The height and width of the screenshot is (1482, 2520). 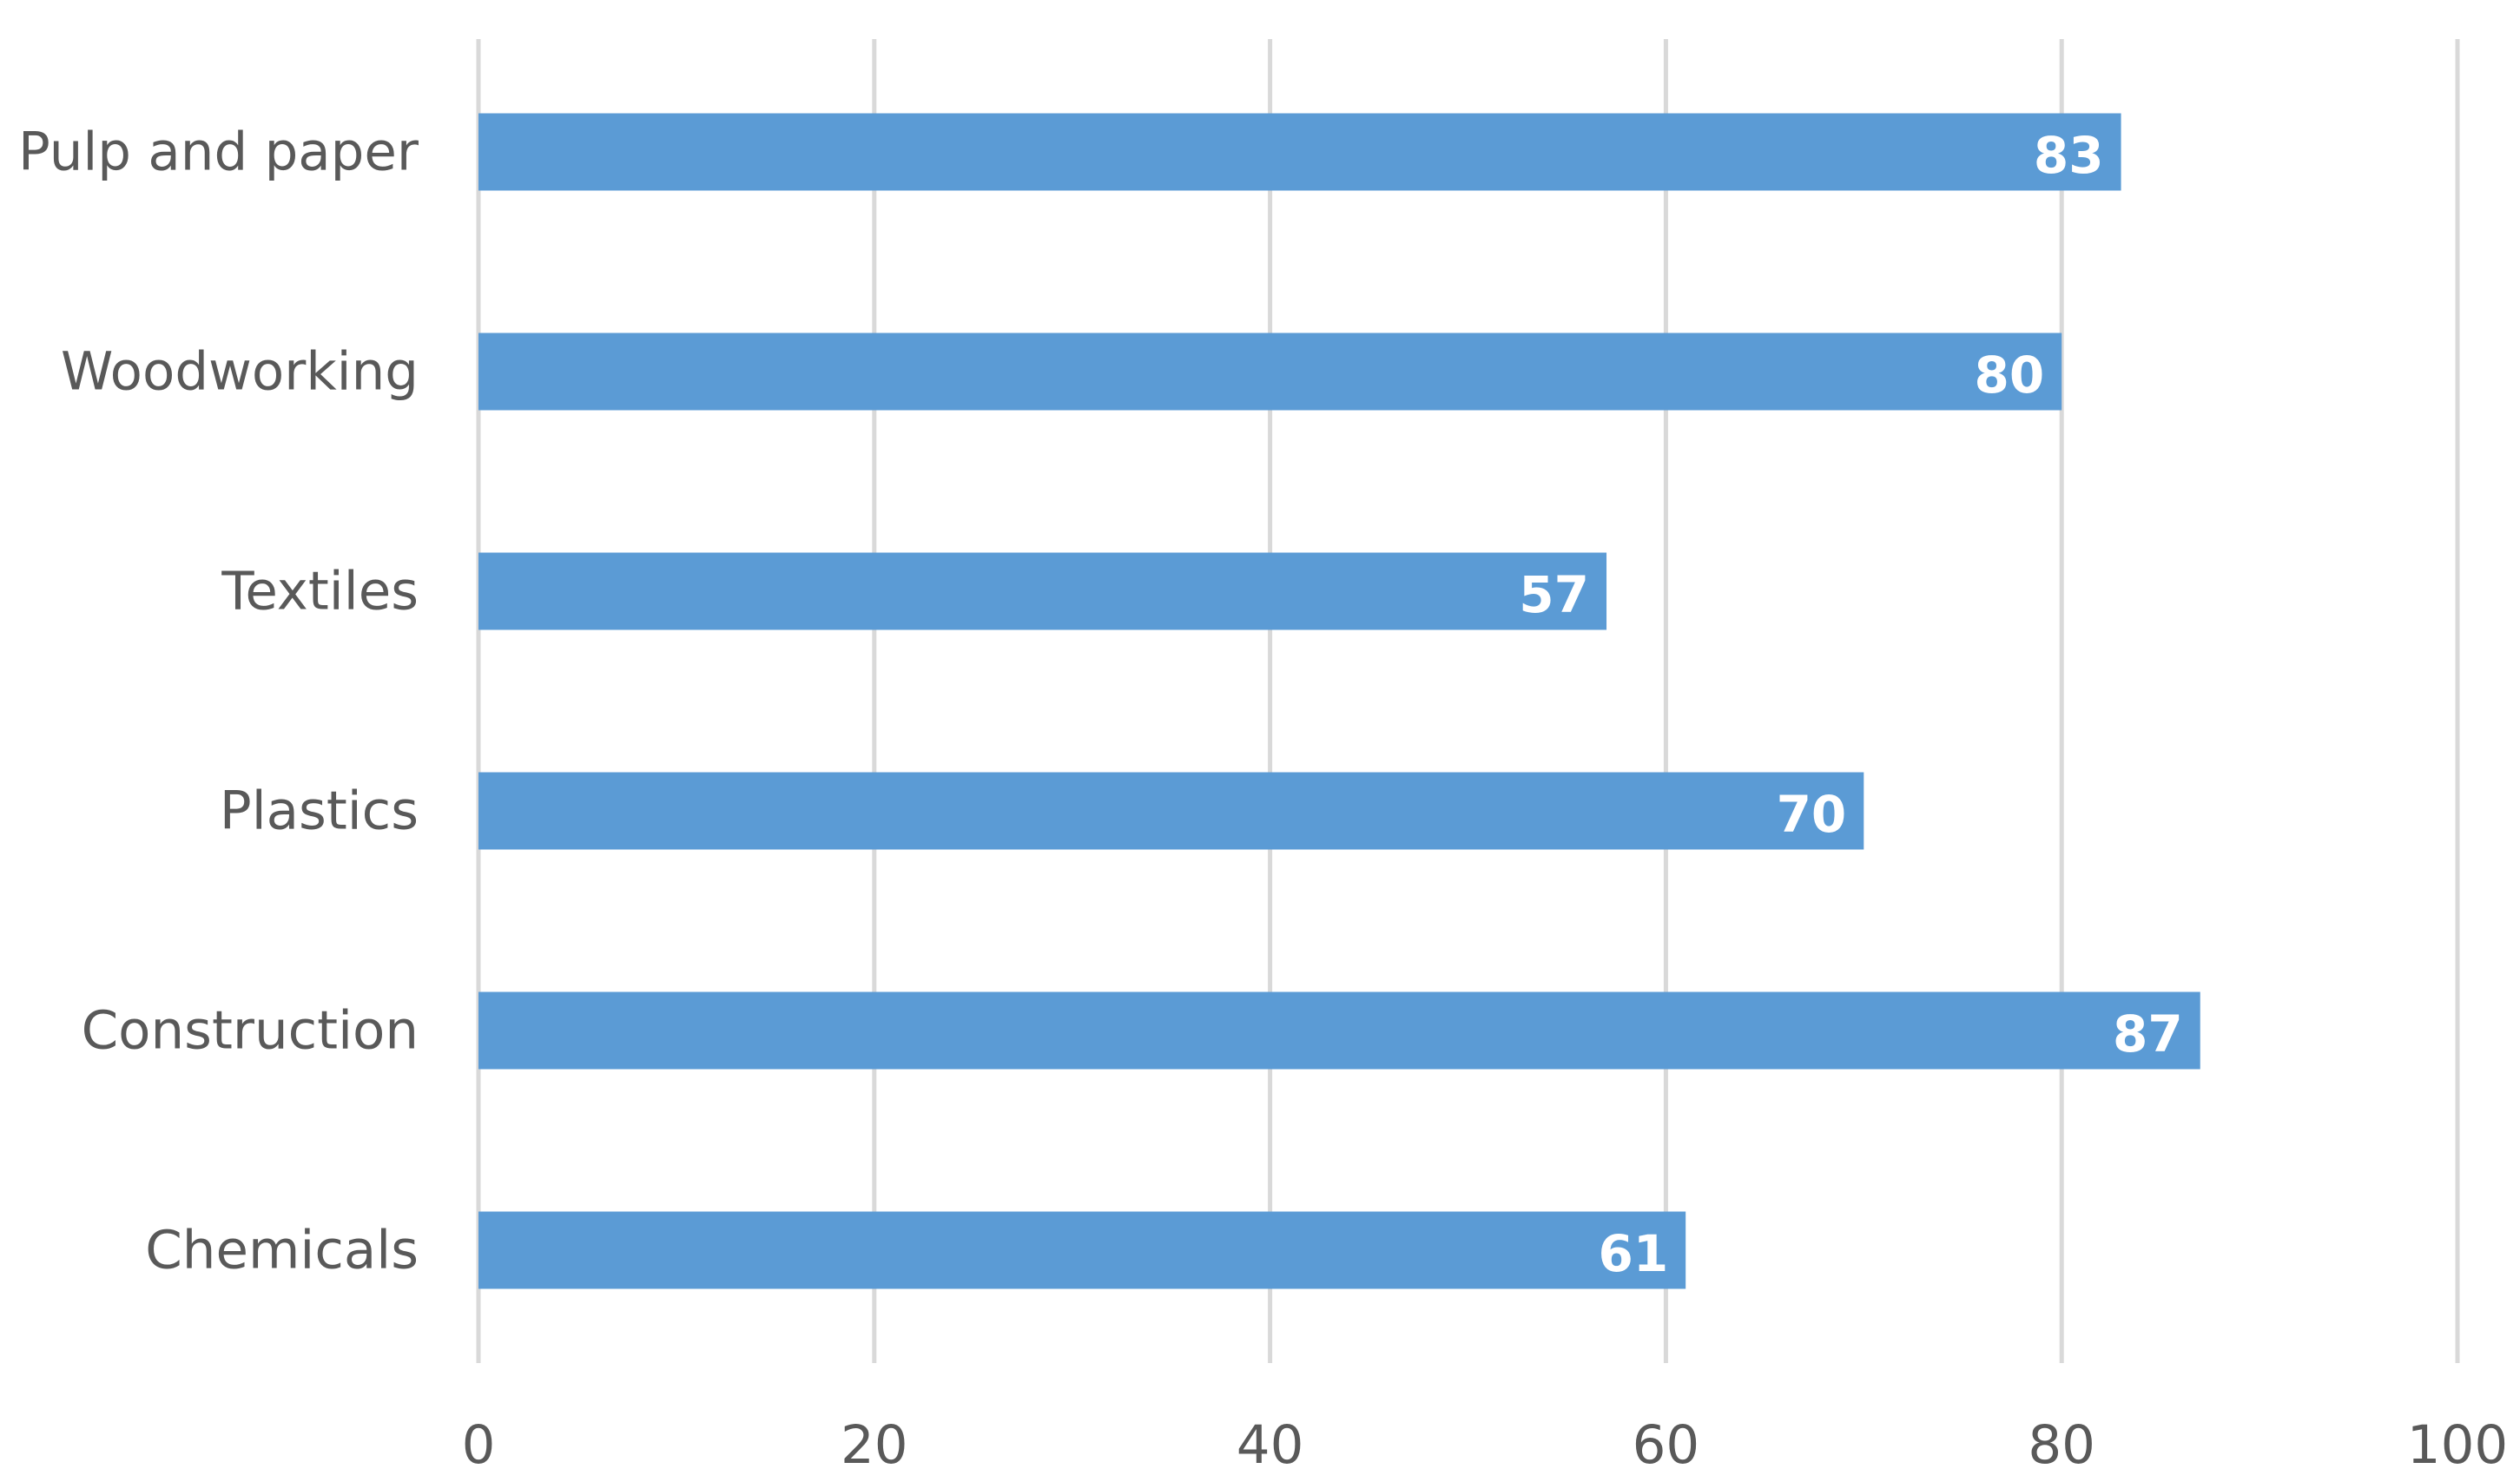 I want to click on category-label: Chemicals, so click(x=282, y=1250).